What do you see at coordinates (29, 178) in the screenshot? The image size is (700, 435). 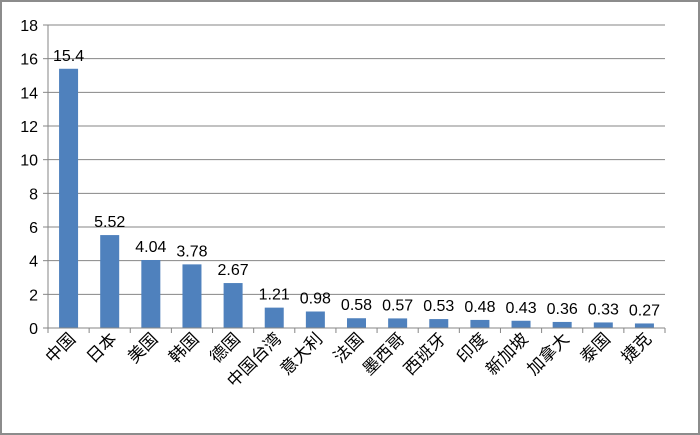 I see `y-tick-labels: 0 2 4 6 8 10 12 14 16 18` at bounding box center [29, 178].